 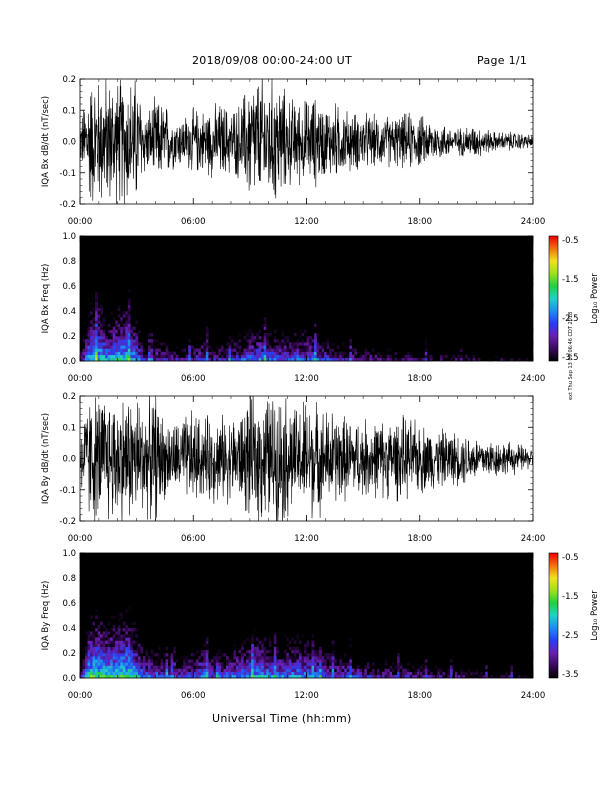 What do you see at coordinates (306, 298) in the screenshot?
I see `panel-frame` at bounding box center [306, 298].